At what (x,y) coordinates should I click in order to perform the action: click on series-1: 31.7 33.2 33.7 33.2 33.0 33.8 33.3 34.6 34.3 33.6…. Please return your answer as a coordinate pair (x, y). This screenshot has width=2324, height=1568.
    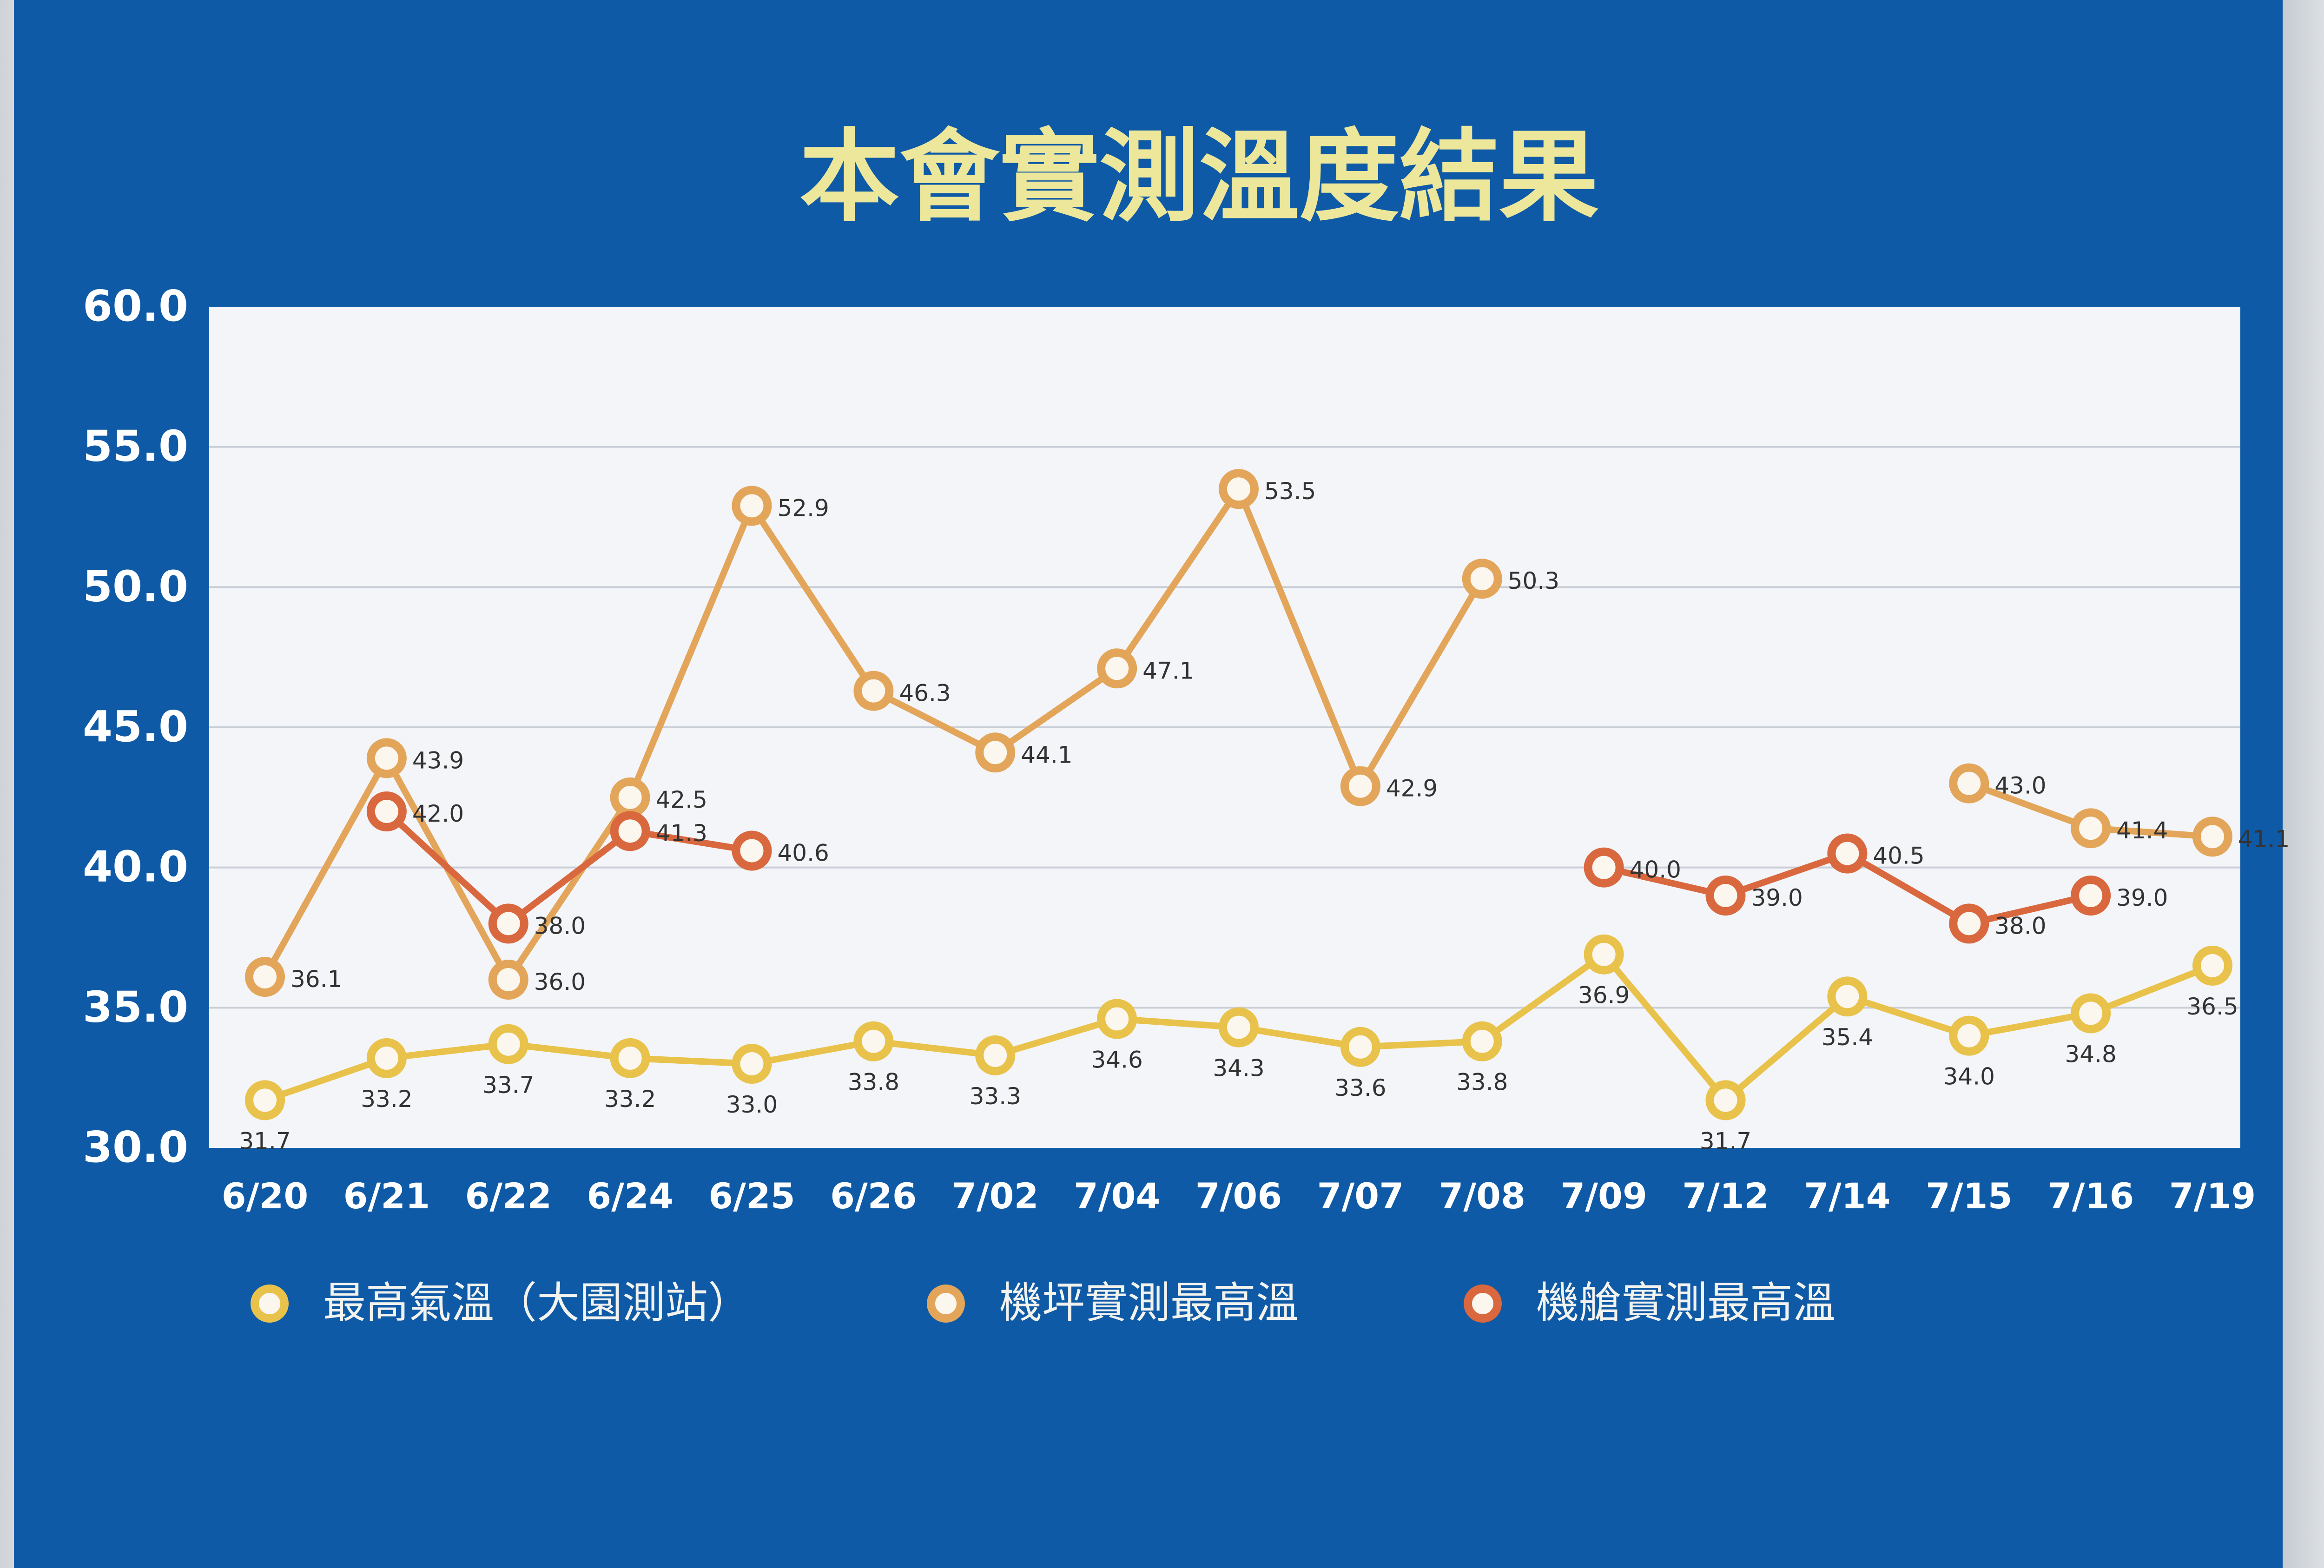
    Looking at the image, I should click on (1238, 1044).